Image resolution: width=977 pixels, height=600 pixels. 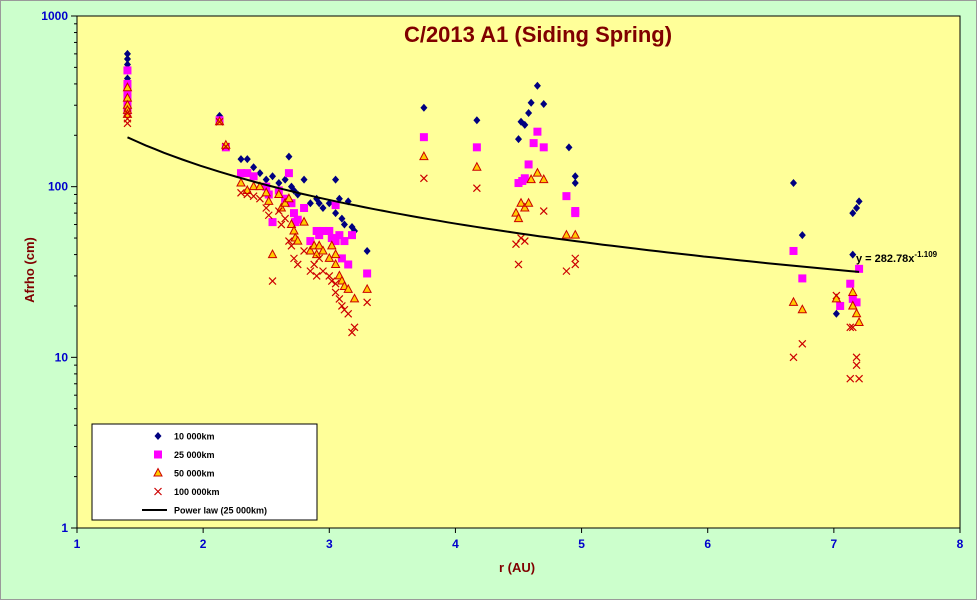 I want to click on x-tick-label: 3, so click(x=329, y=544).